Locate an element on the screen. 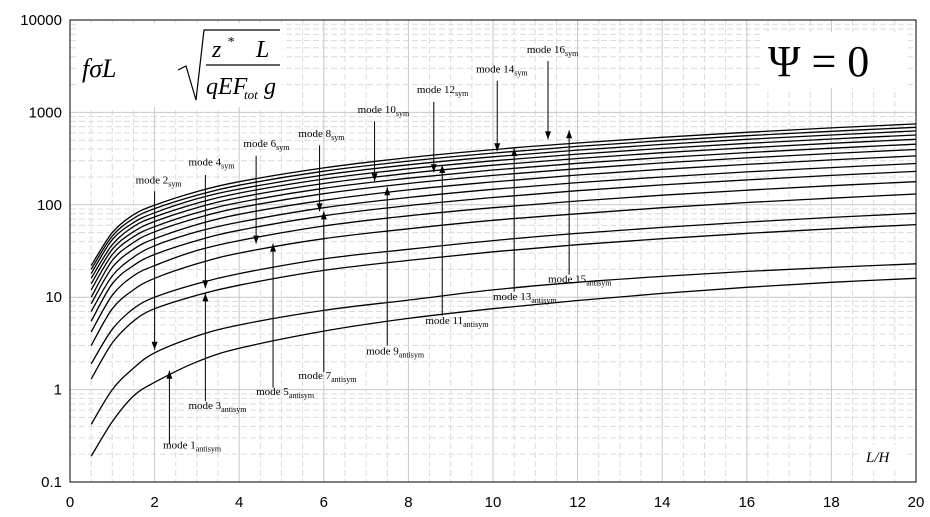 The height and width of the screenshot is (517, 930). formula-g: g is located at coordinates (270, 87).